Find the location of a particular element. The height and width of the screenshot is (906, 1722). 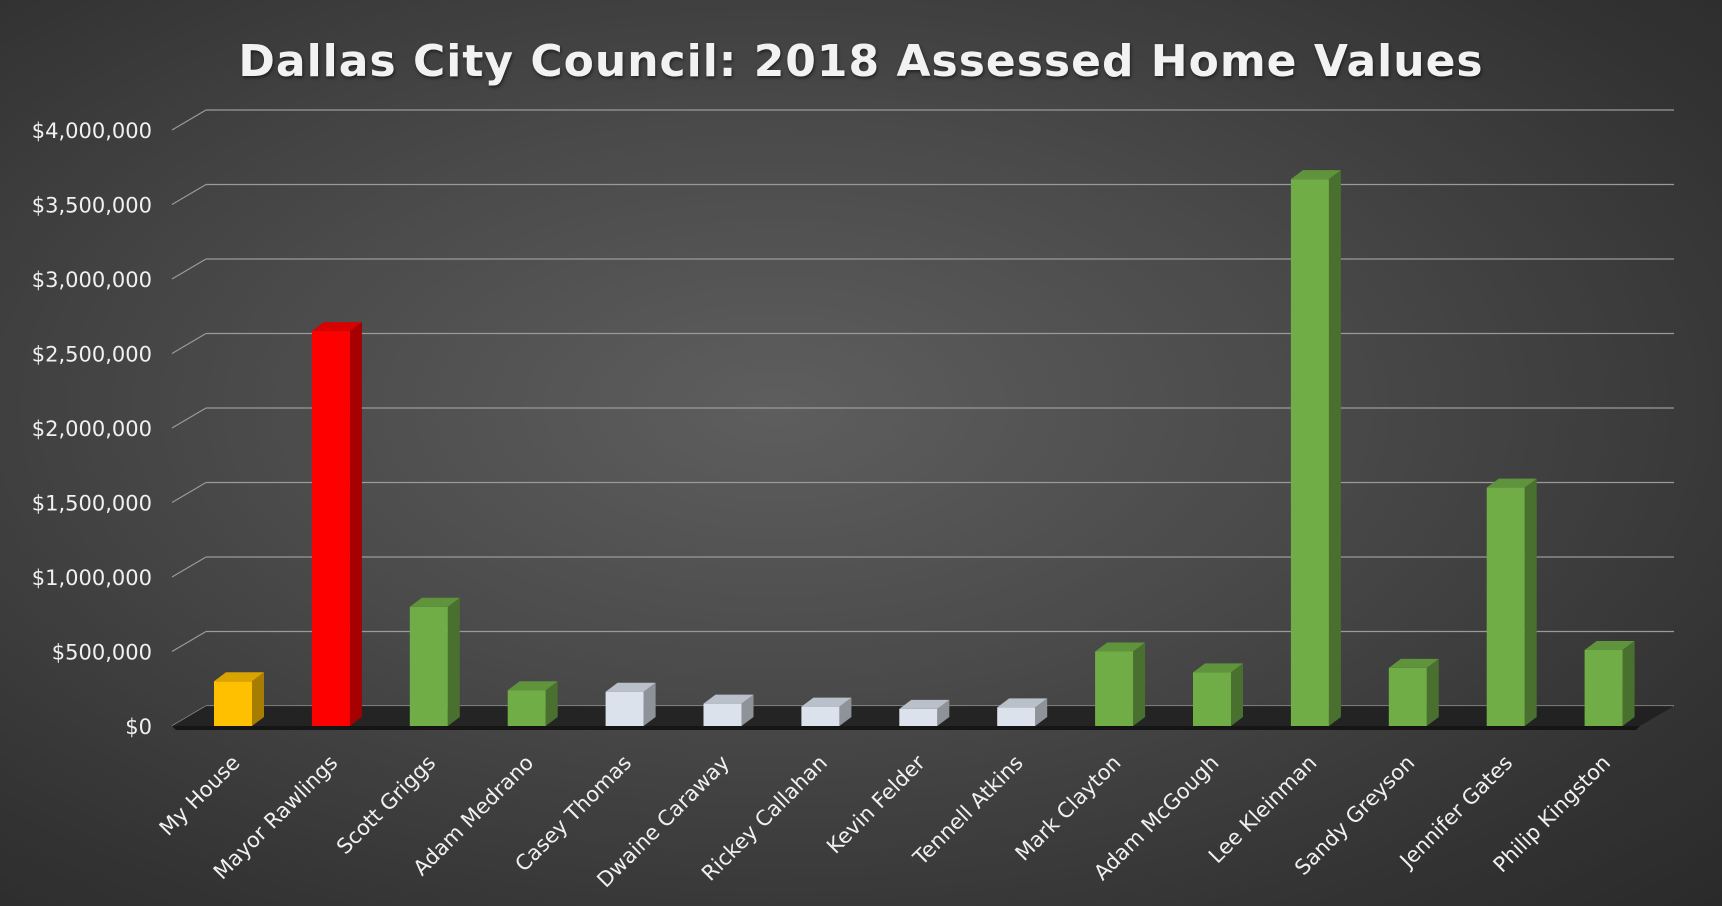

y-tick-label: $0 is located at coordinates (138, 727).